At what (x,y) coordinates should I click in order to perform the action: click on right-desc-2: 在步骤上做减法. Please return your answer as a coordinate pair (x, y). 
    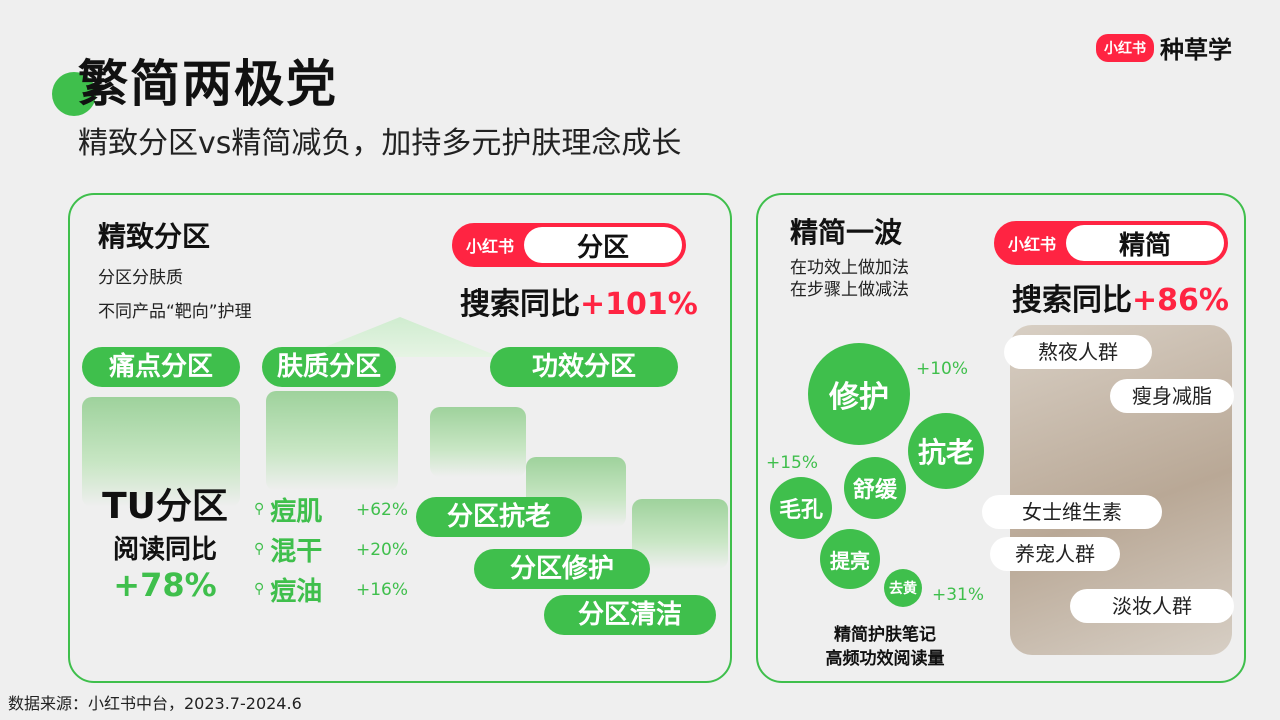
    Looking at the image, I should click on (849, 290).